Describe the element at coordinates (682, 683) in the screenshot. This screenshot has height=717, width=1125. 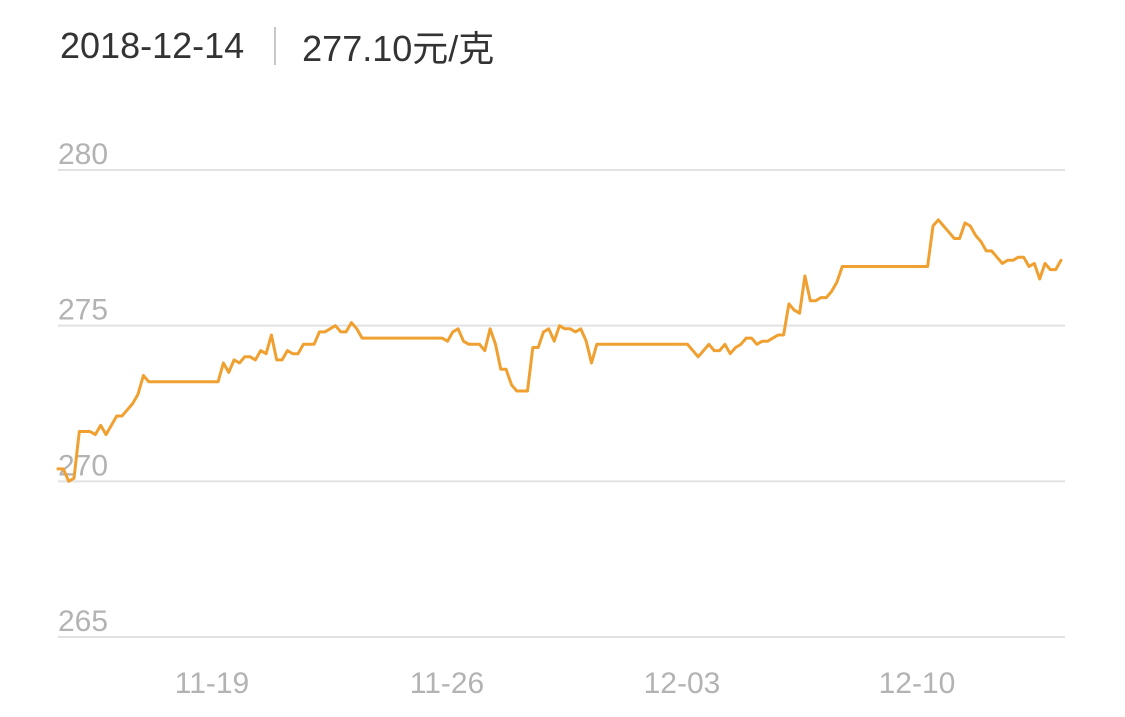
I see `x-tick-label: 12-03` at that location.